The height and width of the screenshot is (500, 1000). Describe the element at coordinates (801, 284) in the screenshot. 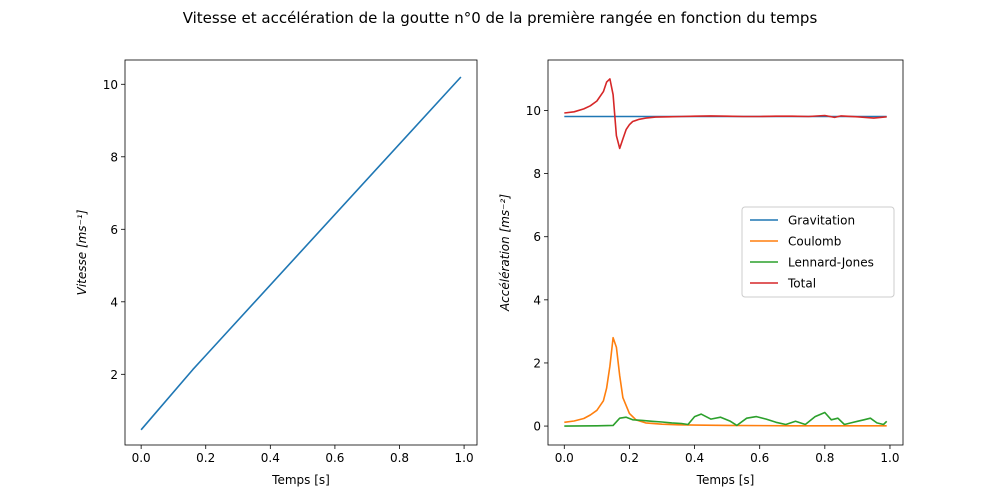

I see `legend-entry: Total` at that location.